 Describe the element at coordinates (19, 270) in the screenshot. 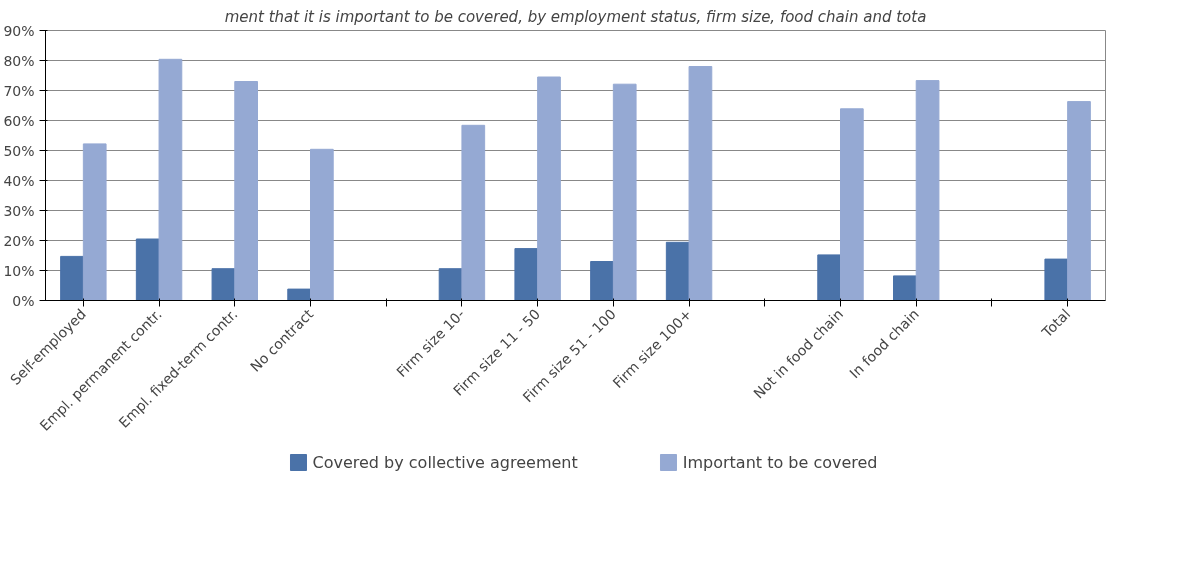

I see `y-tick-label: 10%` at that location.